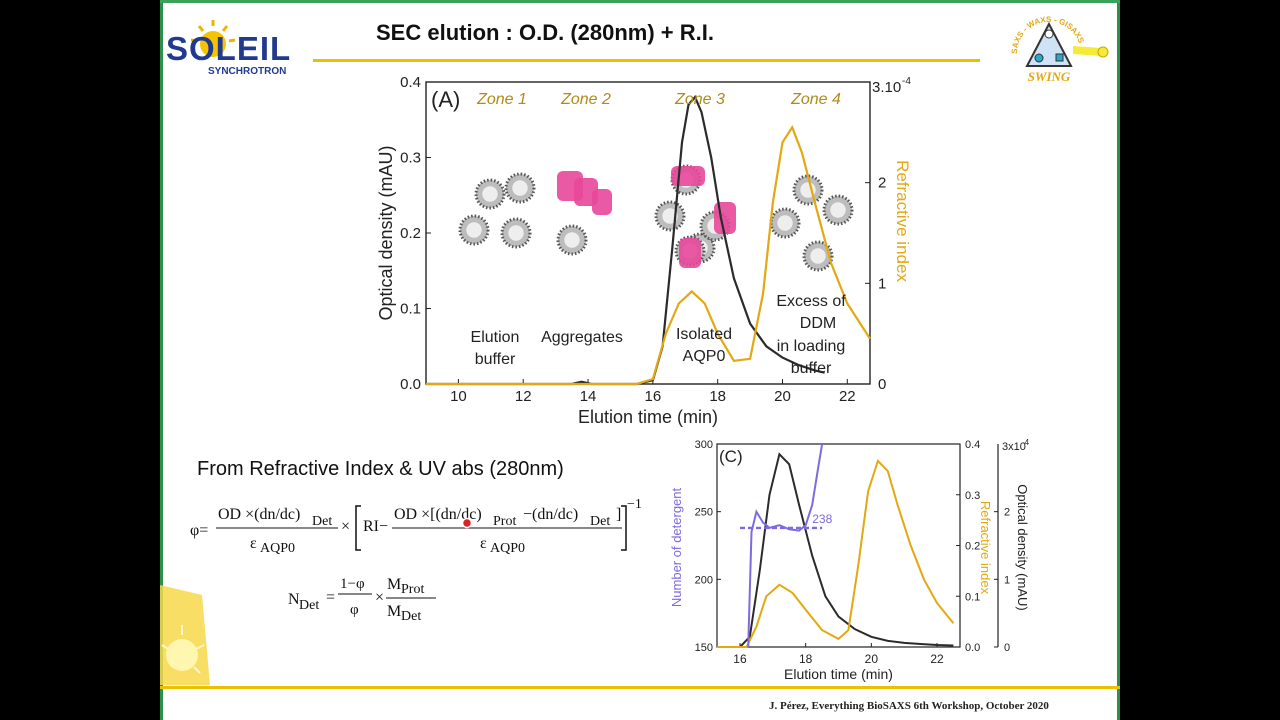 Image resolution: width=1280 pixels, height=720 pixels. I want to click on slide-frame-right, so click(1118, 360).